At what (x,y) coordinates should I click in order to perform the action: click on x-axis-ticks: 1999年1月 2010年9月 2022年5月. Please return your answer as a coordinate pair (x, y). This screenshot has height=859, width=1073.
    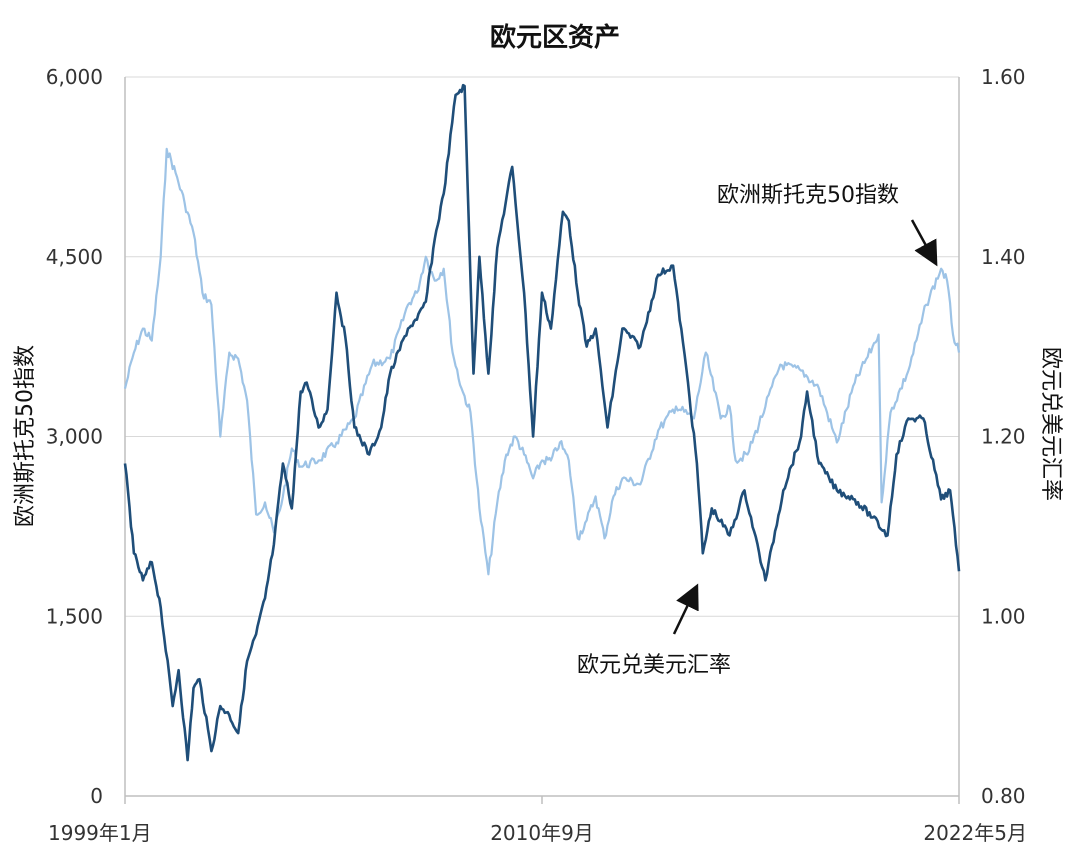
    Looking at the image, I should click on (537, 820).